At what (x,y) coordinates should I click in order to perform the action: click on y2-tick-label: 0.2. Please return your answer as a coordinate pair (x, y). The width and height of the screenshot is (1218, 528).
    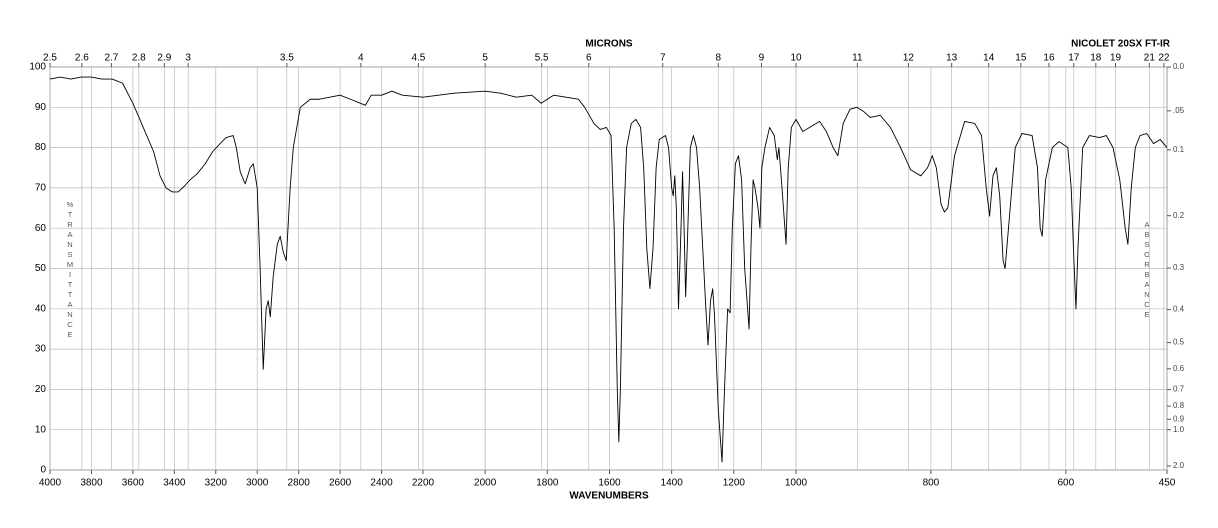
    Looking at the image, I should click on (1179, 215).